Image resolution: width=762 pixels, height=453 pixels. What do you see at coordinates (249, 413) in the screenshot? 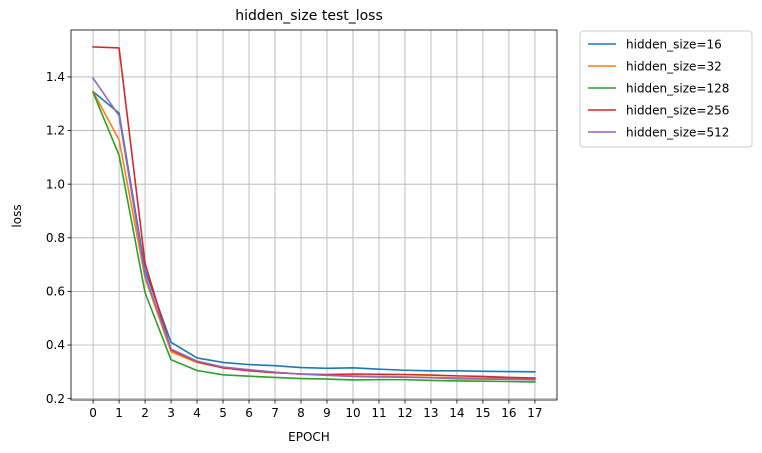
I see `x-tick-label: 6` at bounding box center [249, 413].